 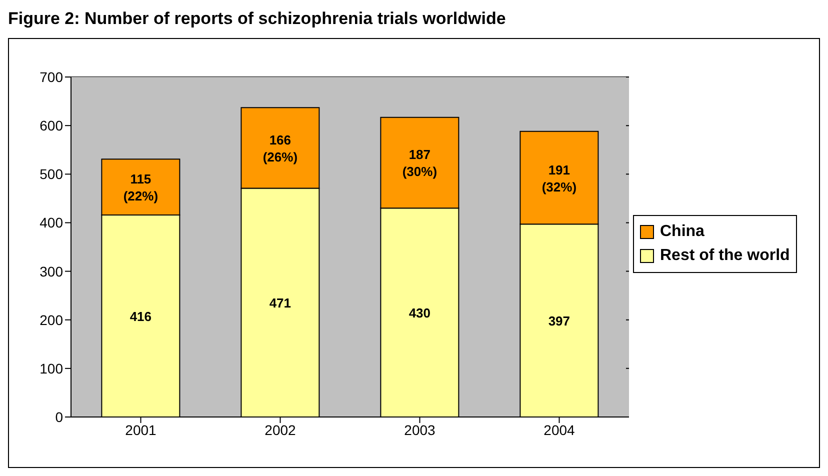 What do you see at coordinates (52, 368) in the screenshot?
I see `y-tick-label: 100` at bounding box center [52, 368].